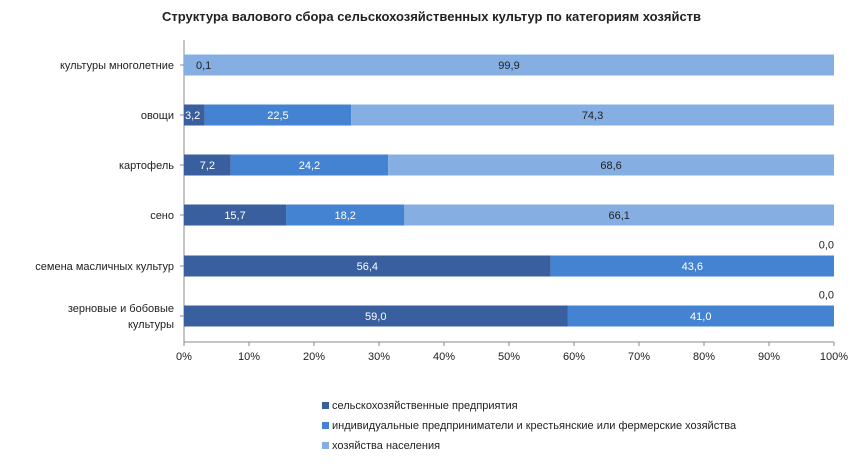 Image resolution: width=863 pixels, height=468 pixels. I want to click on x-tick-label: 10%, so click(249, 357).